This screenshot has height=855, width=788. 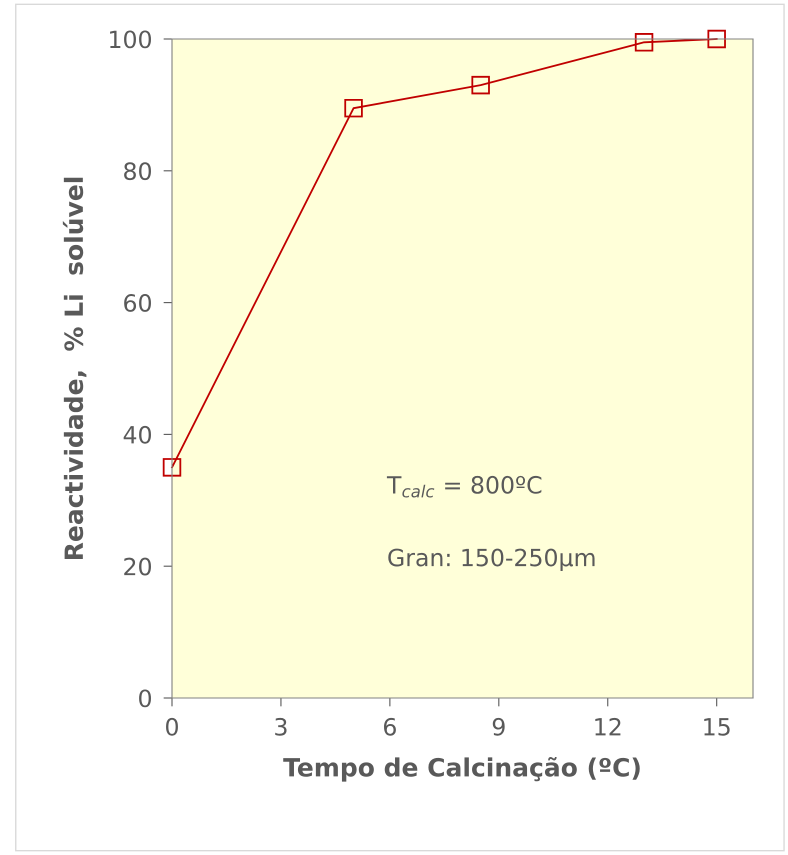 I want to click on x-axis-title: Tempo de Calcinação (ºC), so click(x=461, y=769).